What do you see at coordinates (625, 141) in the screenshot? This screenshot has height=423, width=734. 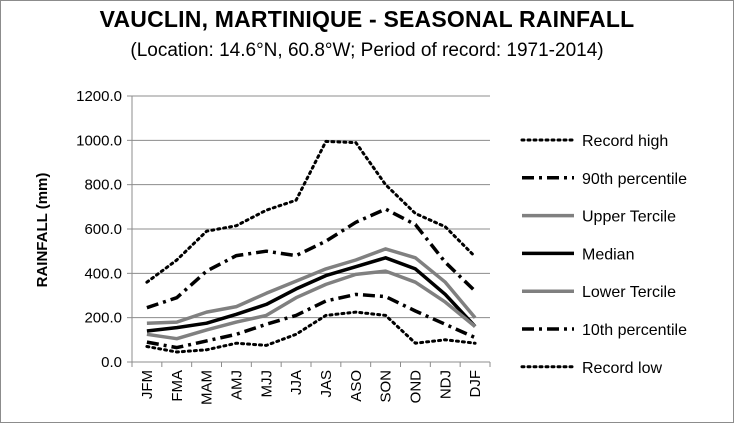 I see `legend-label: Record high` at bounding box center [625, 141].